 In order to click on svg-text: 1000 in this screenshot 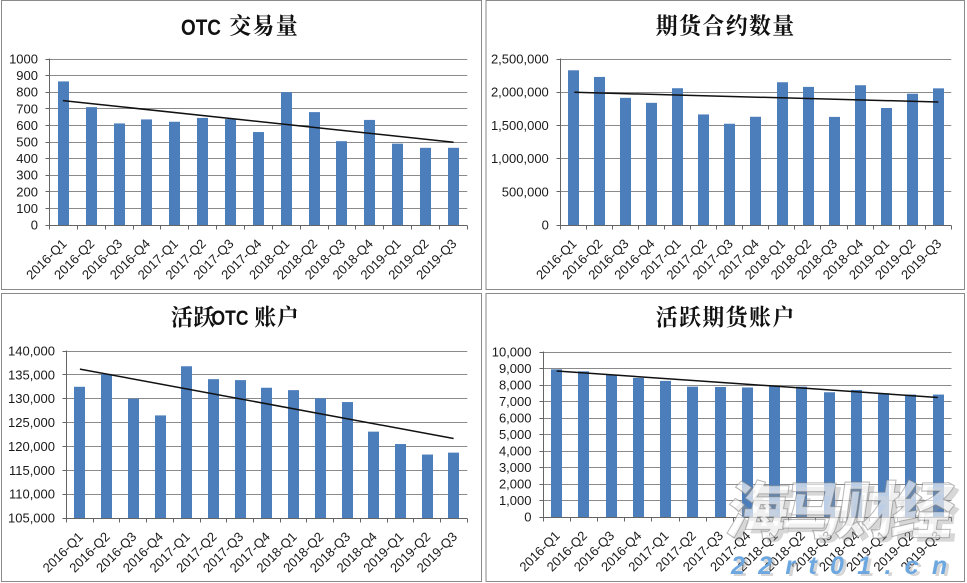, I will do `click(23, 59)`.